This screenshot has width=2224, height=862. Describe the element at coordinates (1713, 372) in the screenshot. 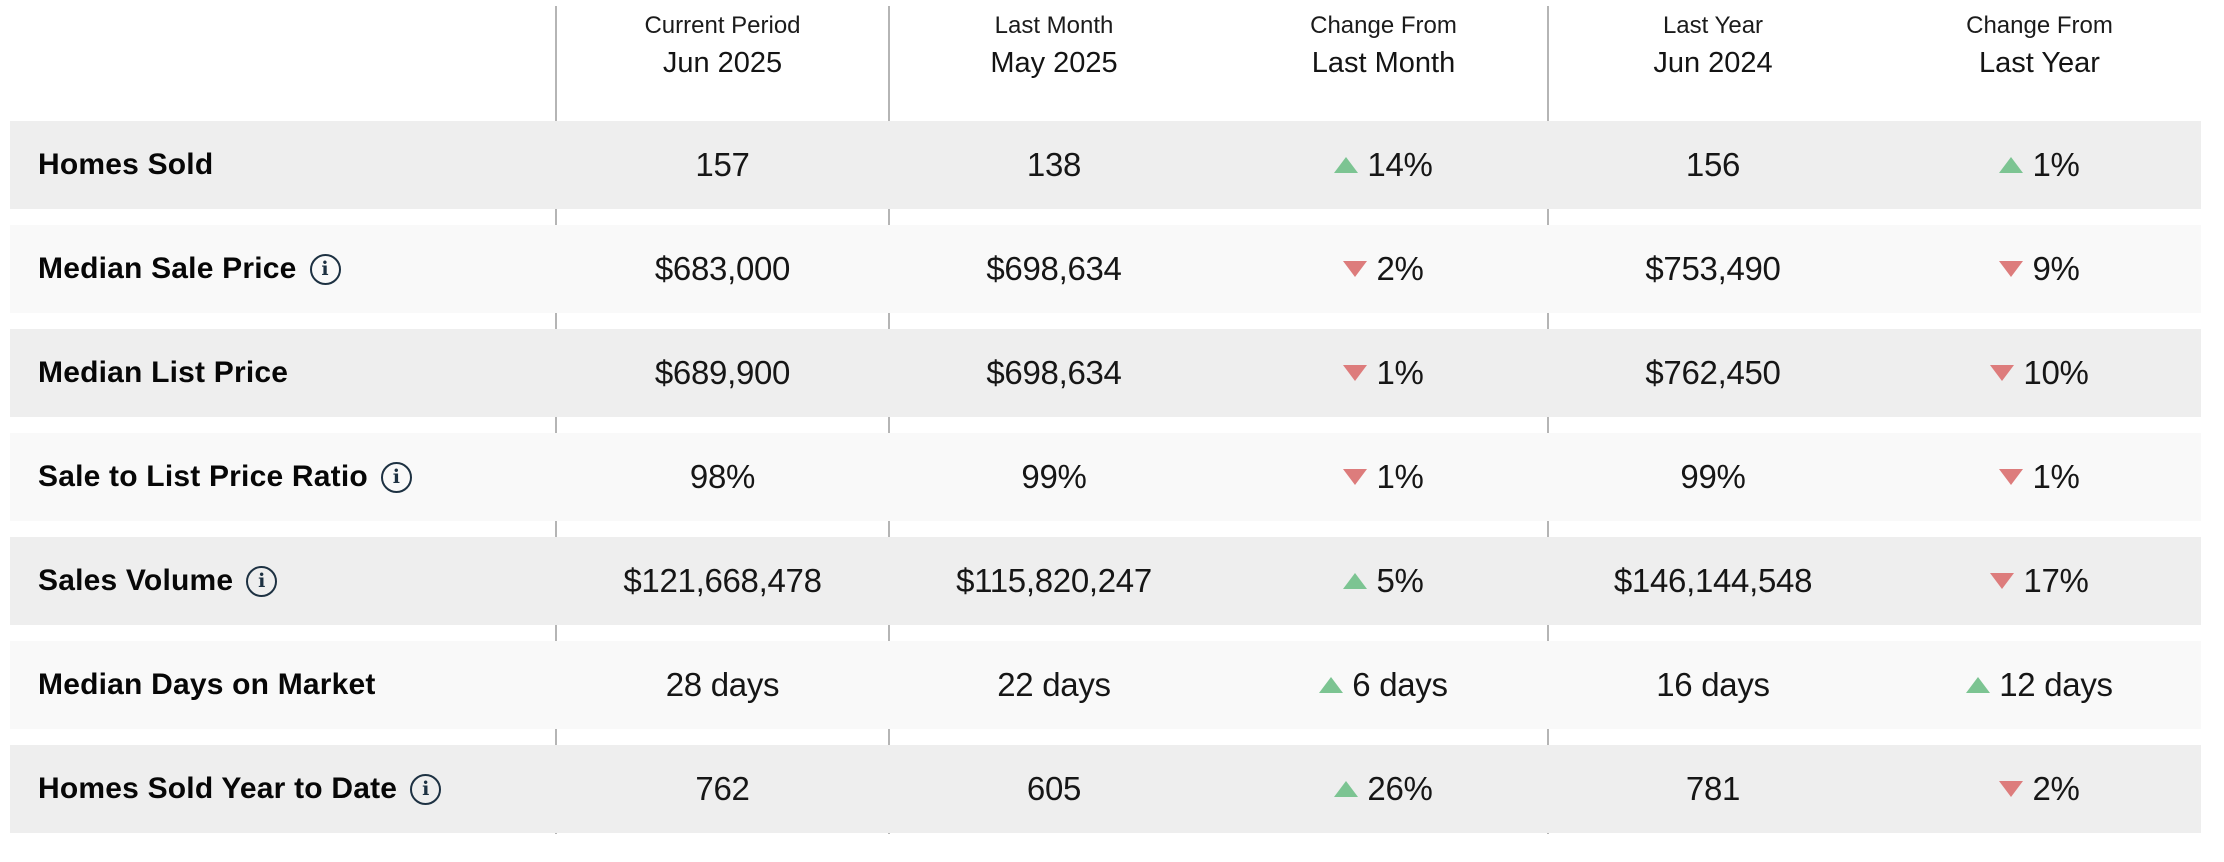

I see `cell-last-year: $762,450` at that location.